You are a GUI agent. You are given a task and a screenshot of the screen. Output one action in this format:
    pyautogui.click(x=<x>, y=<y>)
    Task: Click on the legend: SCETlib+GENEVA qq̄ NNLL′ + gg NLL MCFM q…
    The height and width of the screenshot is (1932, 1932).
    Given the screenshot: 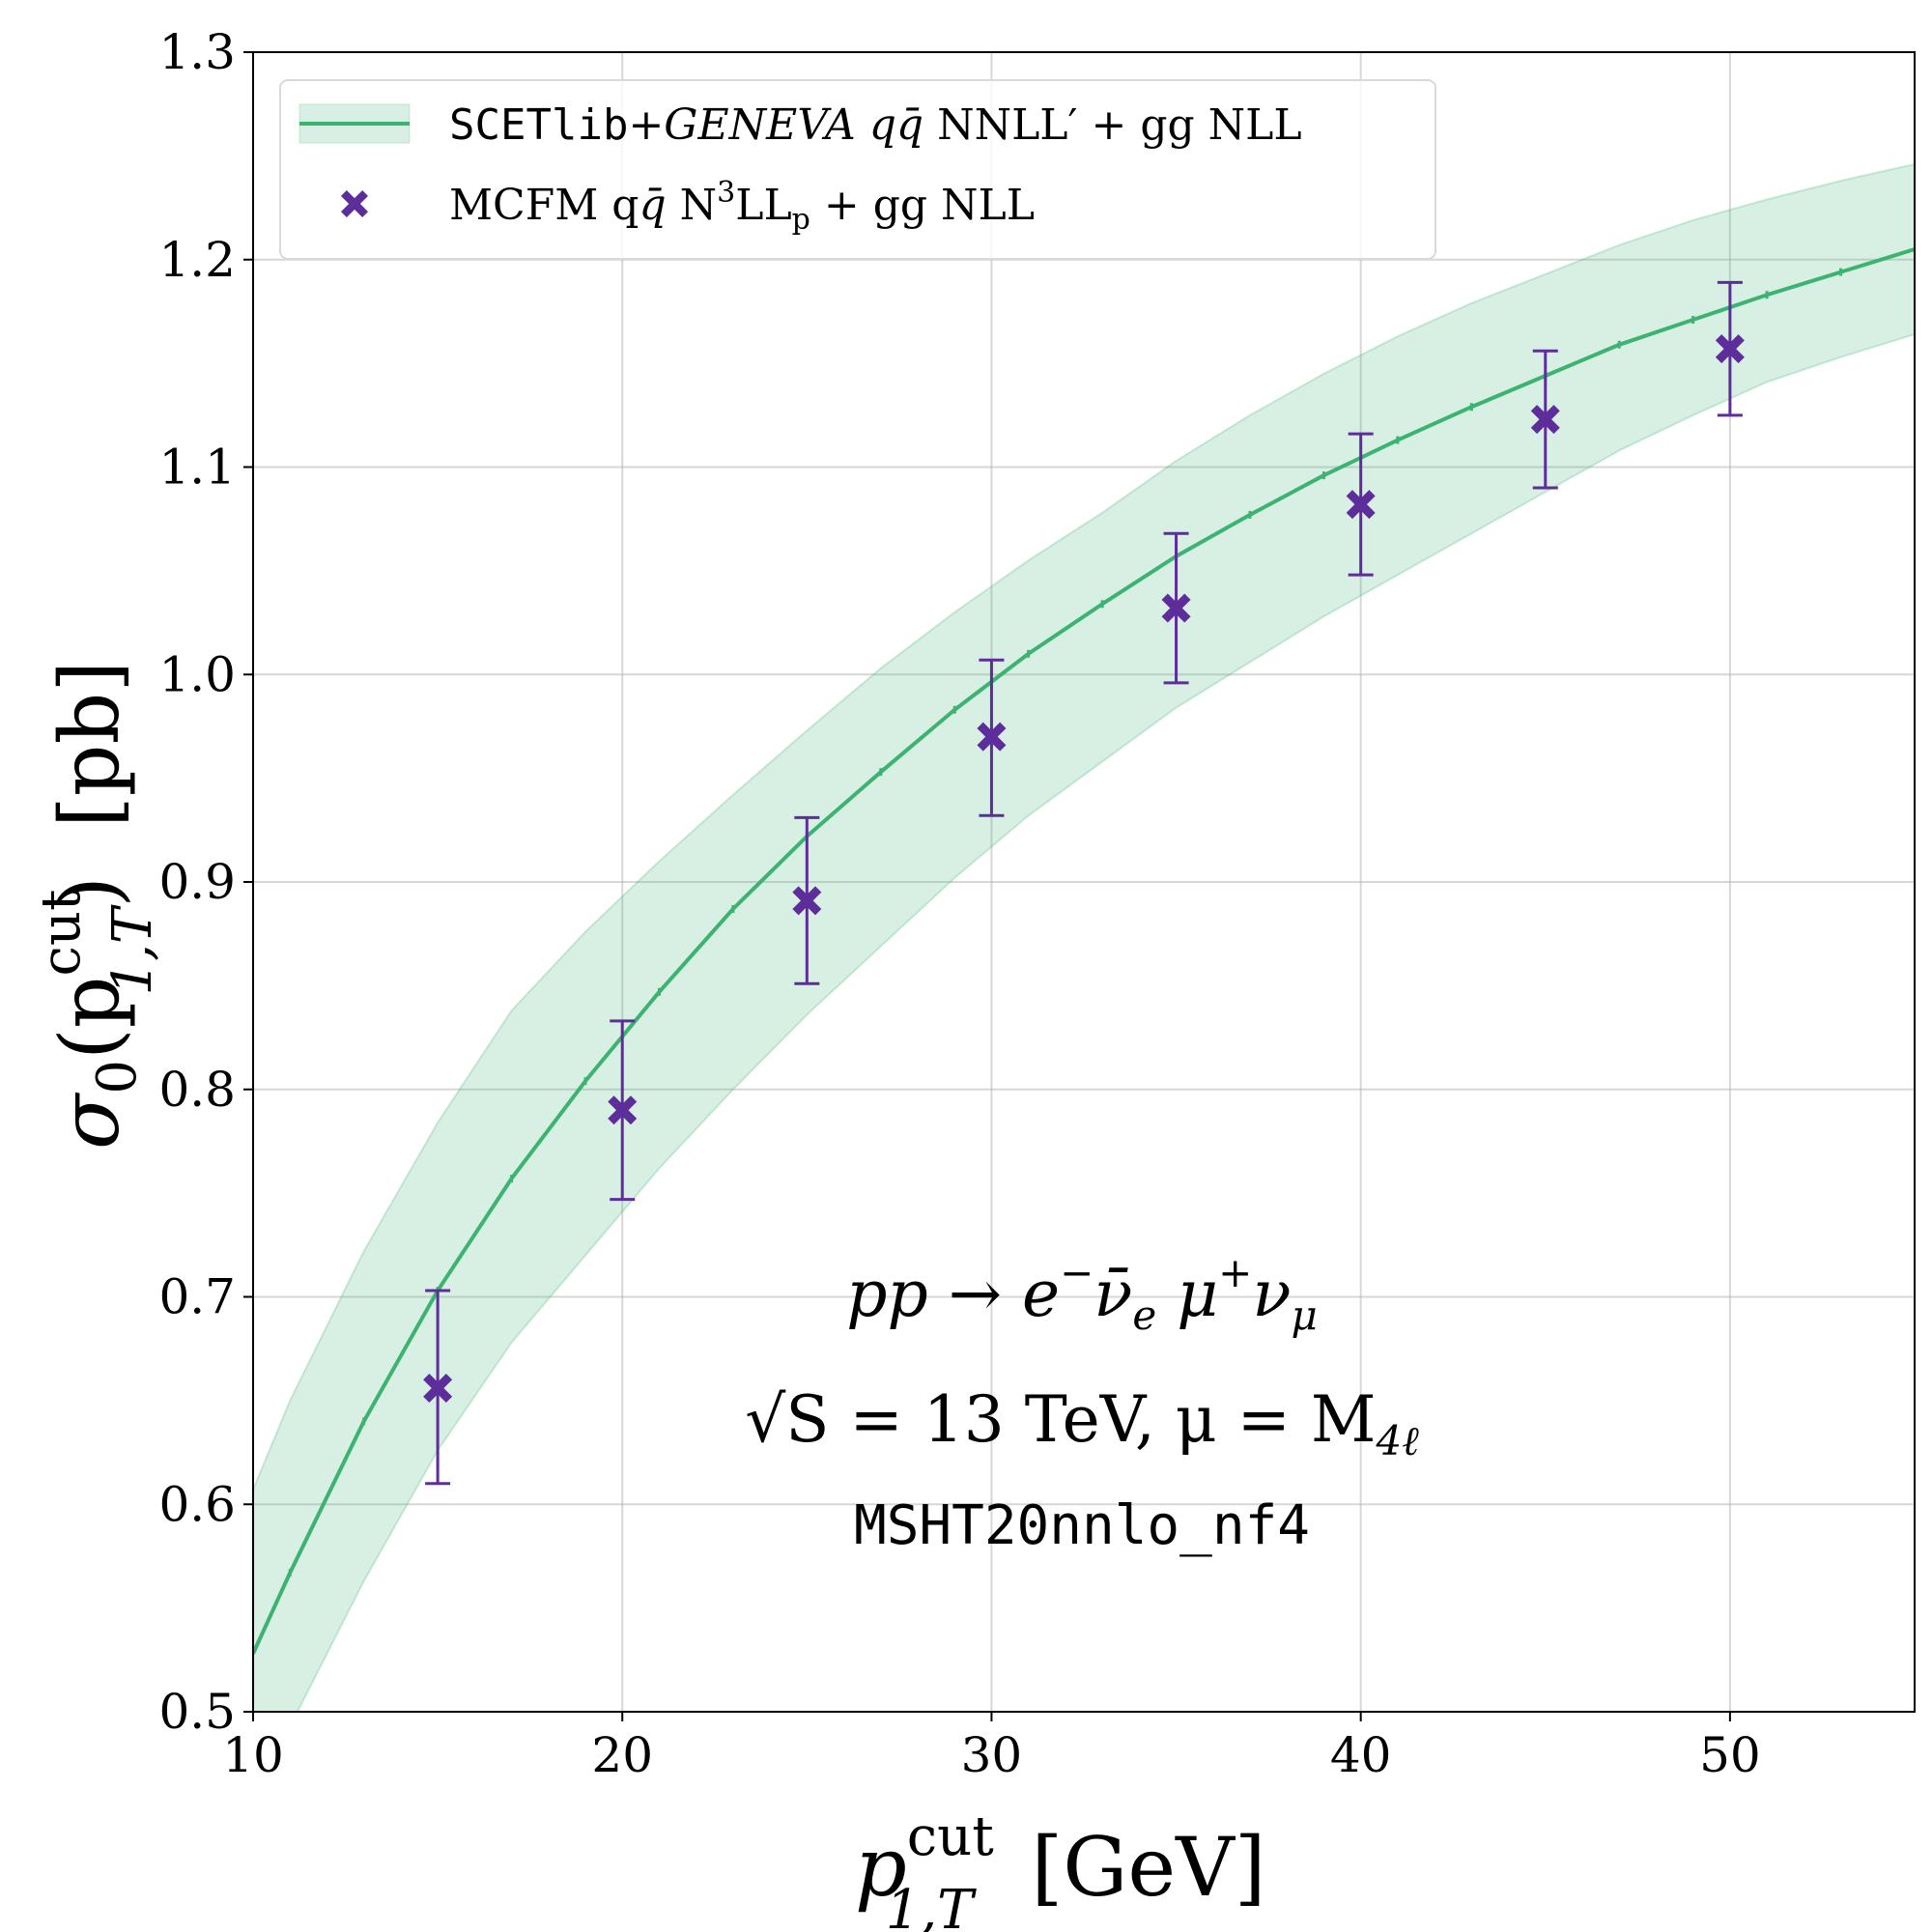 What is the action you would take?
    pyautogui.click(x=857, y=169)
    